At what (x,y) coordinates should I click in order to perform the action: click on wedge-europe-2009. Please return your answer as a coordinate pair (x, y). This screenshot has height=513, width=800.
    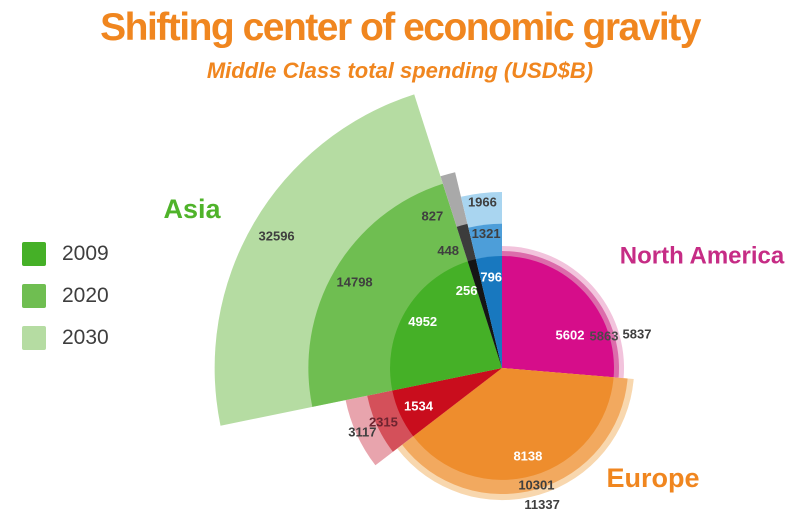
    Looking at the image, I should click on (513, 424).